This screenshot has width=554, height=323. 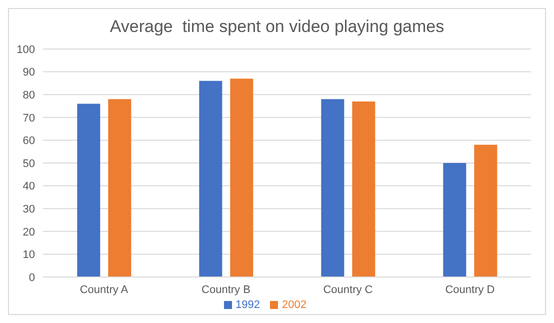 I want to click on y-tick-label: 30, so click(x=28, y=210).